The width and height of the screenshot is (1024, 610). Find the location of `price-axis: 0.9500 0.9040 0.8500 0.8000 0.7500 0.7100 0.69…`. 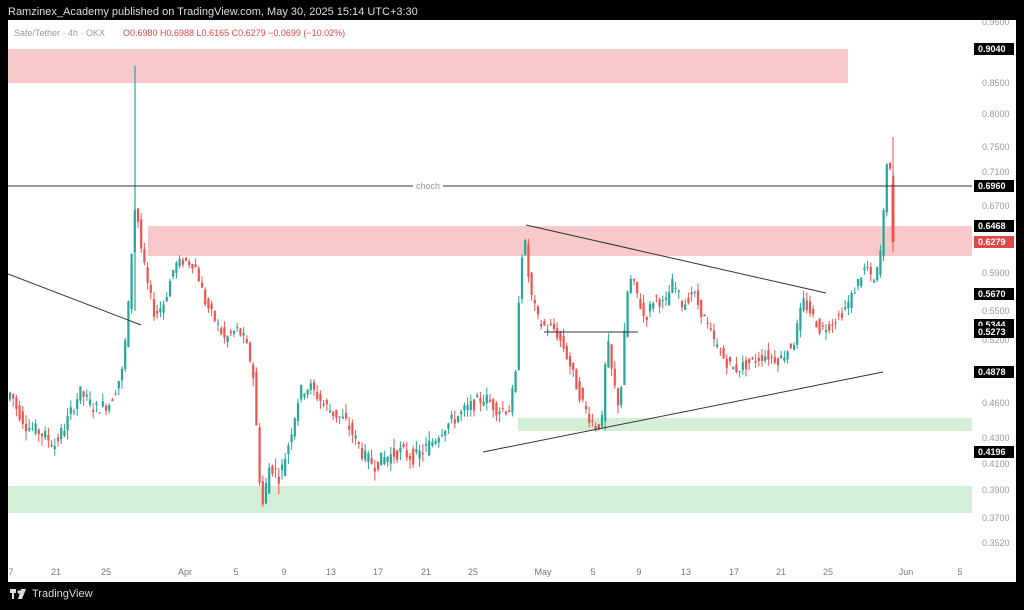

price-axis: 0.9500 0.9040 0.8500 0.8000 0.7500 0.7100 0.69… is located at coordinates (994, 284).